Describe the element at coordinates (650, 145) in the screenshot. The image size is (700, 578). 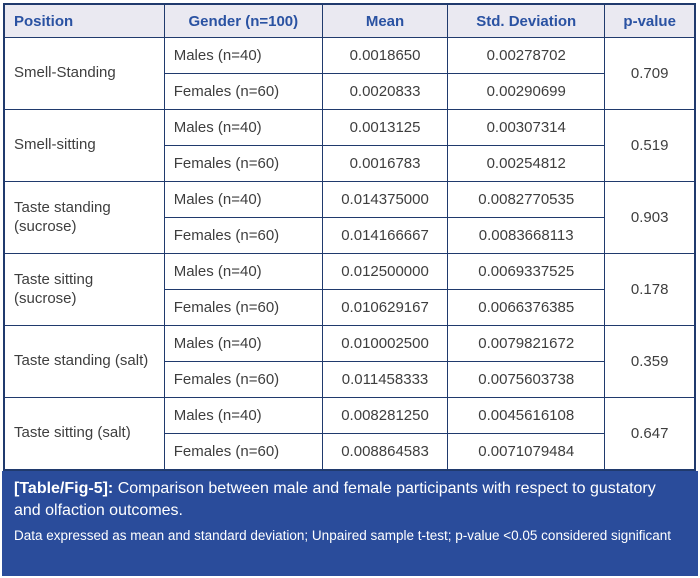
I see `cell-p-value: 0.519` at that location.